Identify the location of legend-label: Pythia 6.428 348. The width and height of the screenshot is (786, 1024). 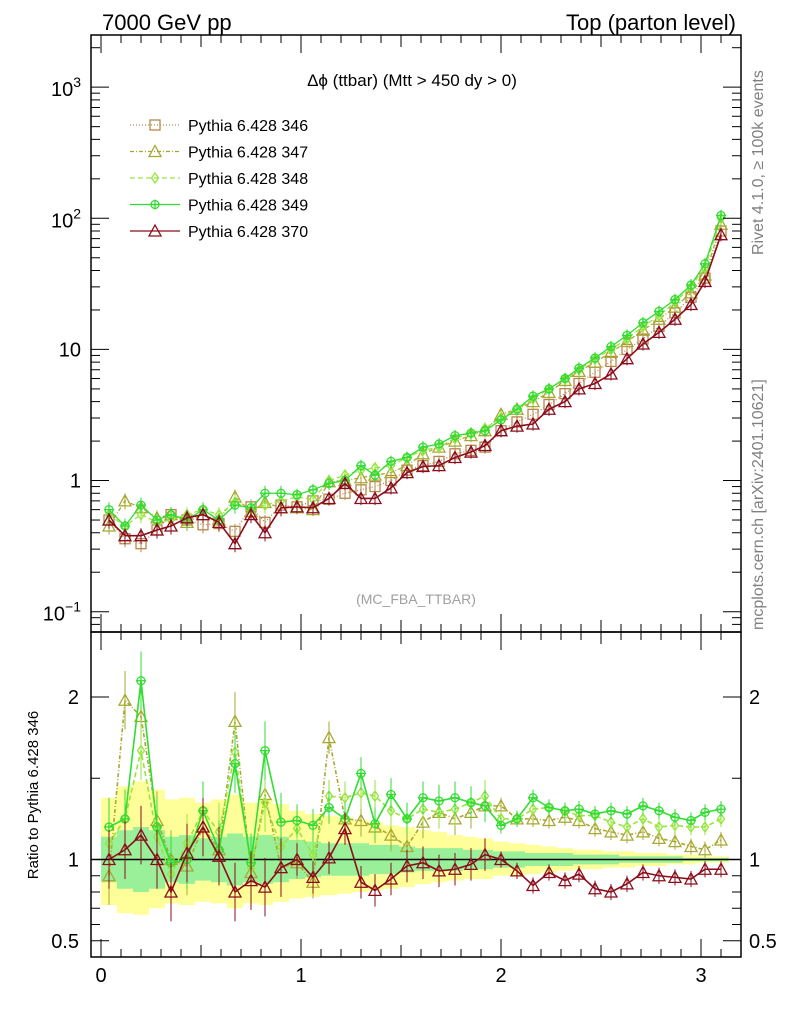
(248, 179).